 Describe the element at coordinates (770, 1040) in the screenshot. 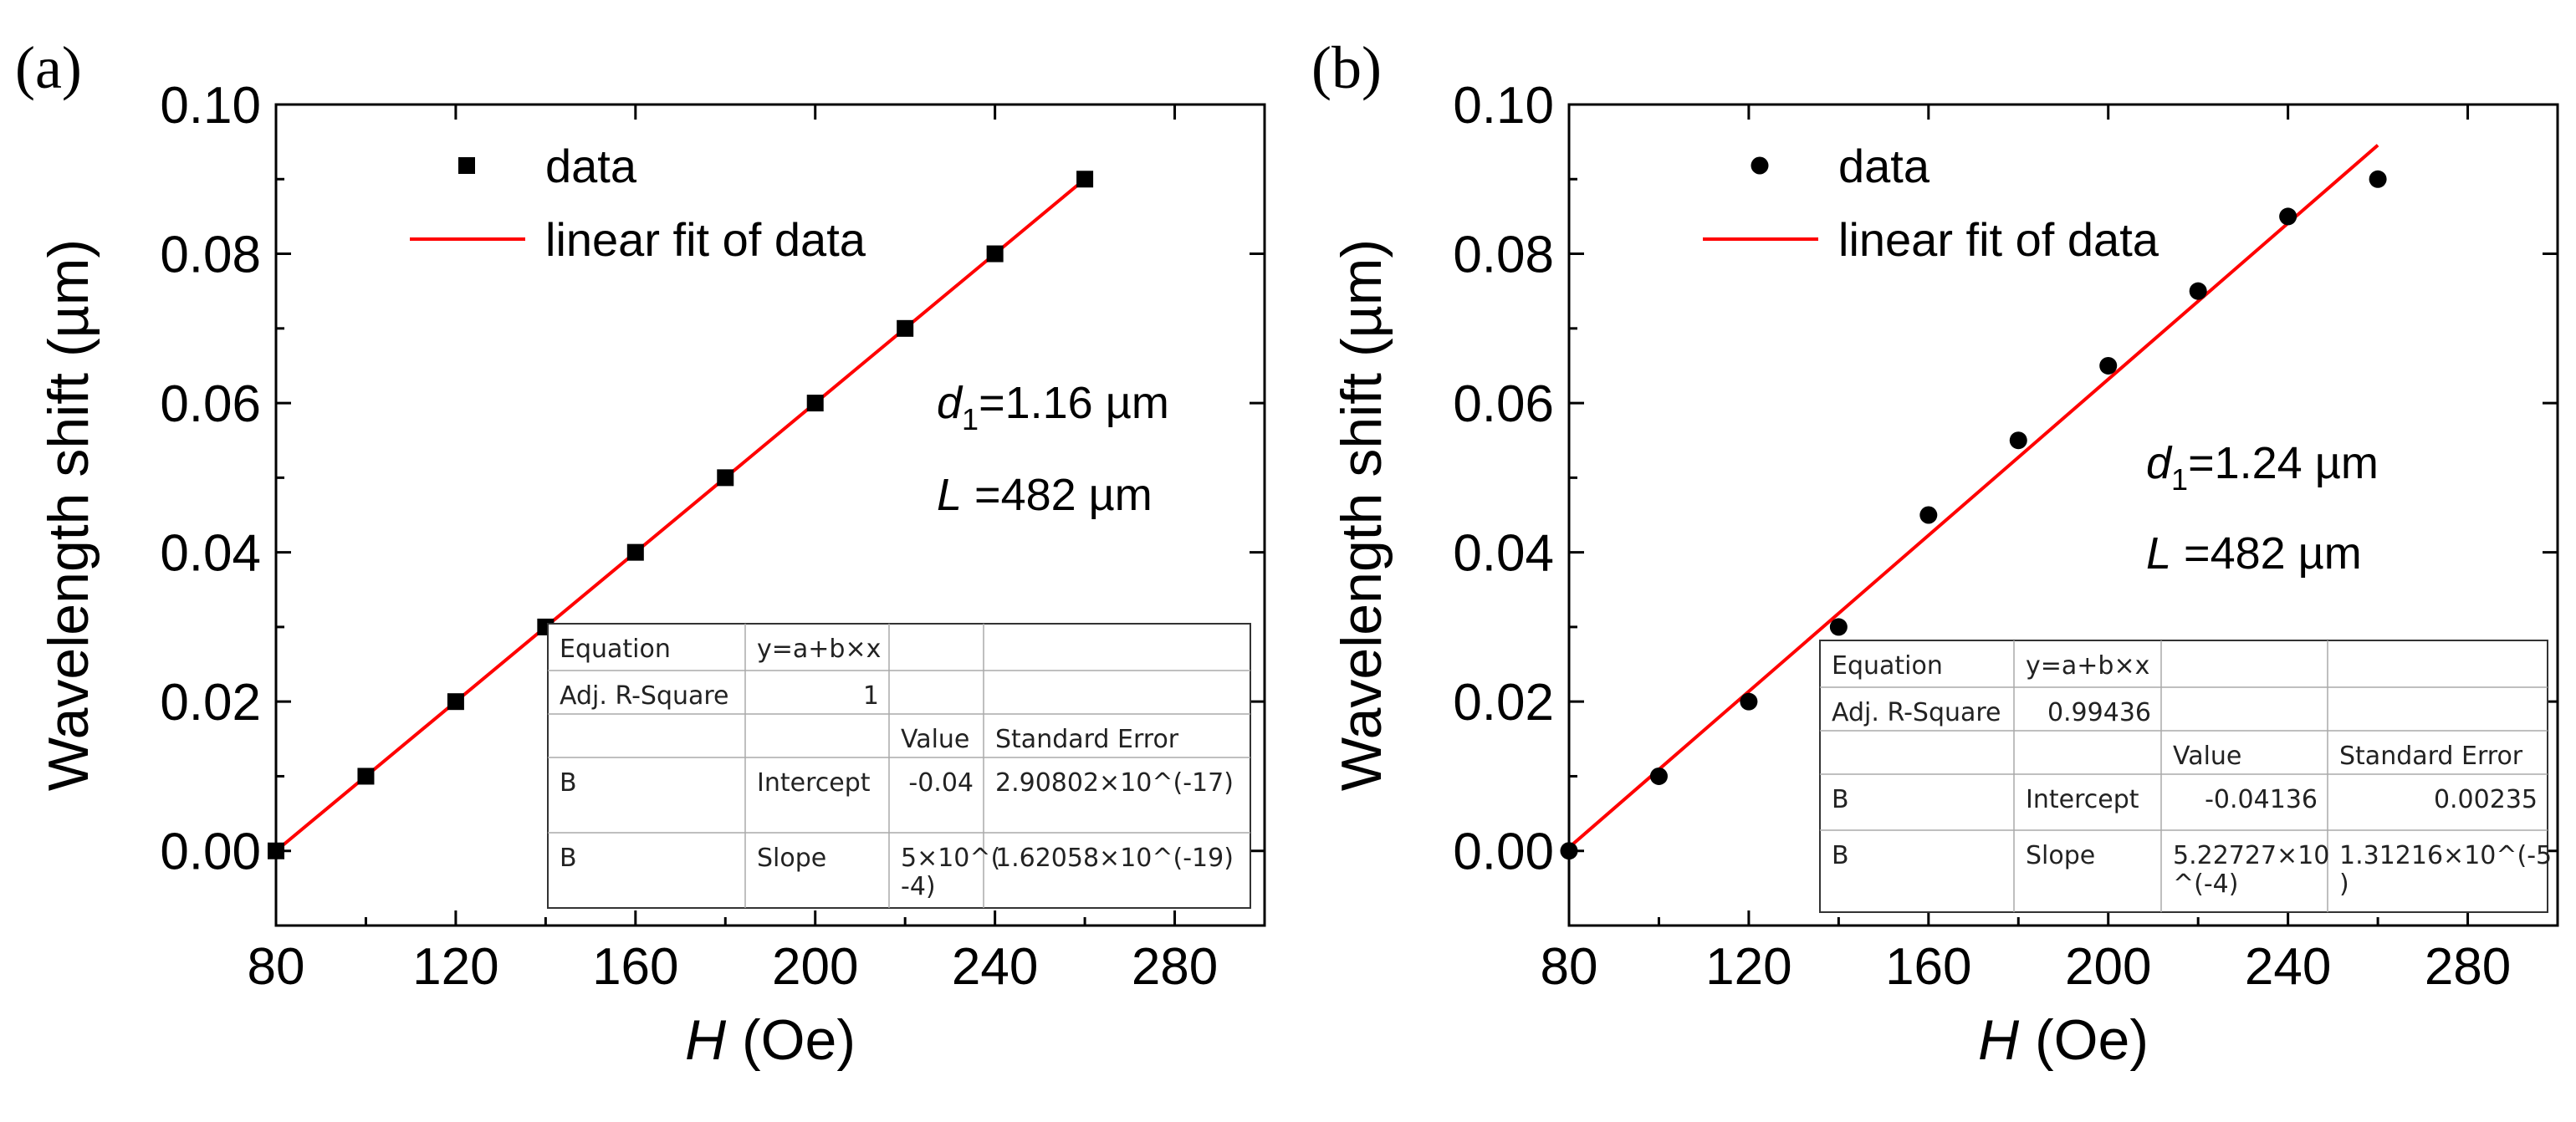

I see `x-axis-title: H (Oe)` at that location.